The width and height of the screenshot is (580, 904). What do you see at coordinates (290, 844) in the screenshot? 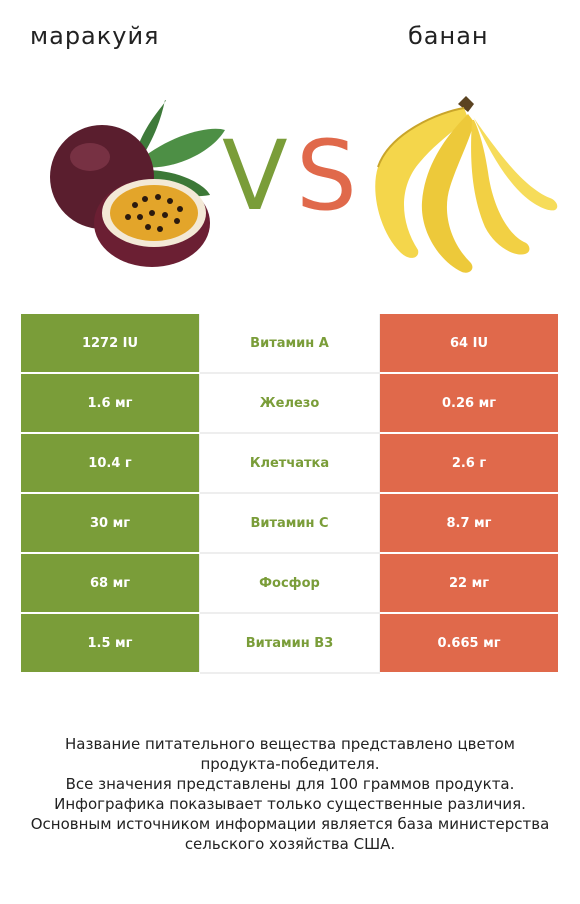
I see `footnote-line: сельского хозяйства США.` at bounding box center [290, 844].